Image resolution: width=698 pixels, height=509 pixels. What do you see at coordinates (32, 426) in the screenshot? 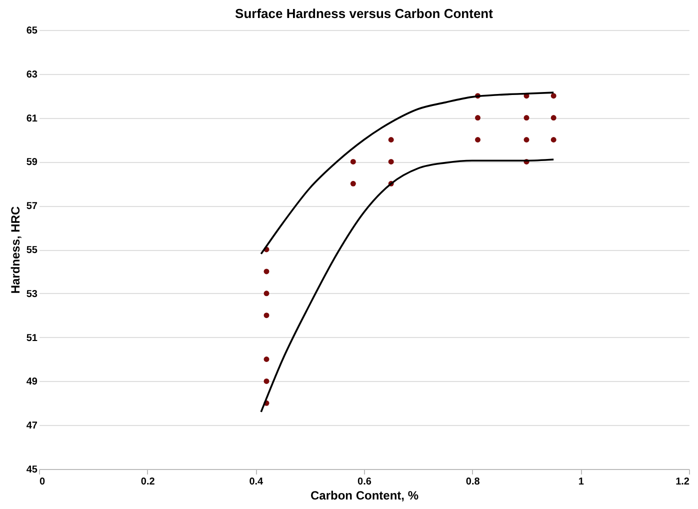
I see `y-tick-label: 47` at bounding box center [32, 426].